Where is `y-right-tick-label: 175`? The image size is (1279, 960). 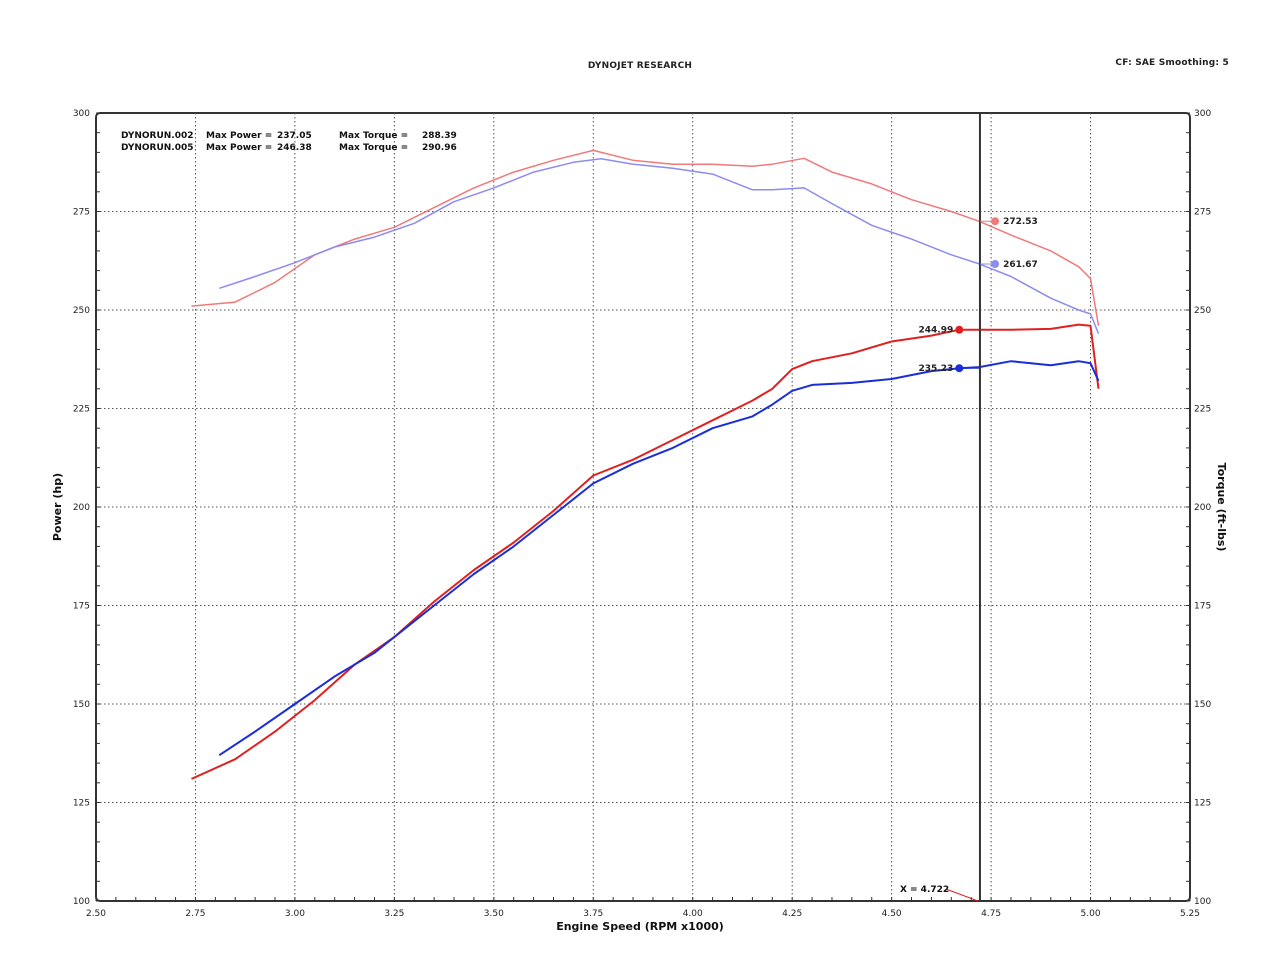
y-right-tick-label: 175 is located at coordinates (1202, 607).